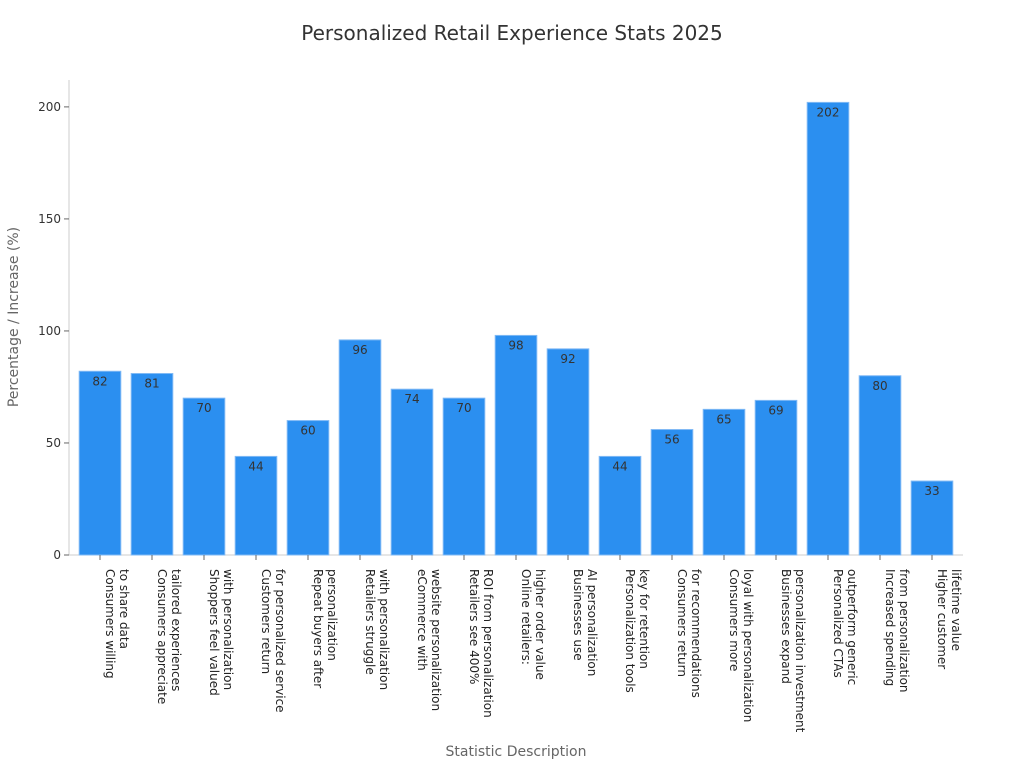  Describe the element at coordinates (57, 555) in the screenshot. I see `y-tick-label: 0` at that location.